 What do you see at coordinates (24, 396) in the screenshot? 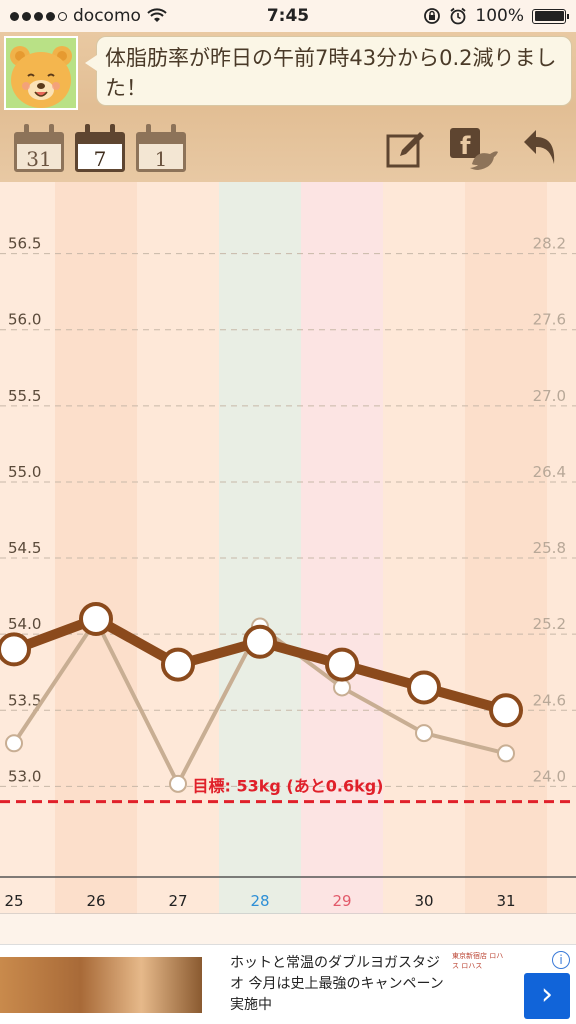
I see `left-axis-tick: 55.5` at bounding box center [24, 396].